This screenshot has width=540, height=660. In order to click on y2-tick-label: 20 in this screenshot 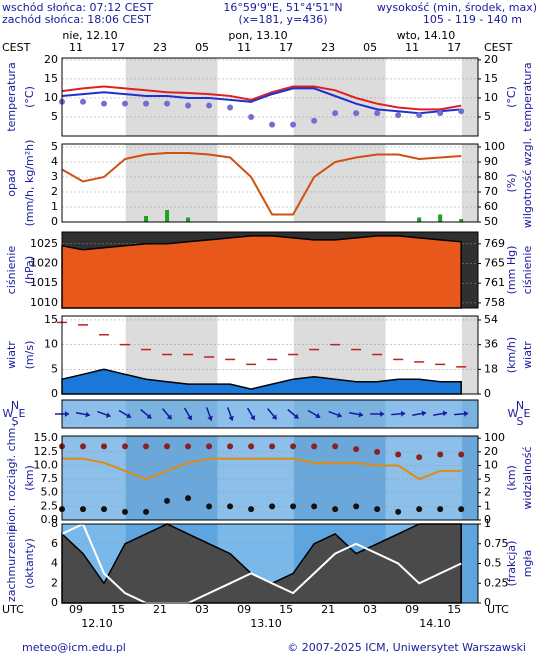, I will do `click(491, 451)`.